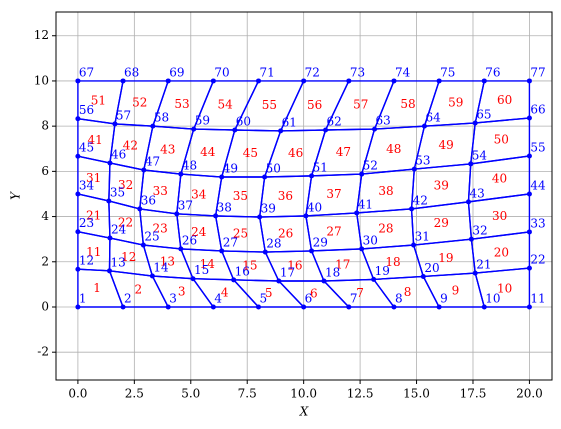  I want to click on element-label: 24, so click(199, 232).